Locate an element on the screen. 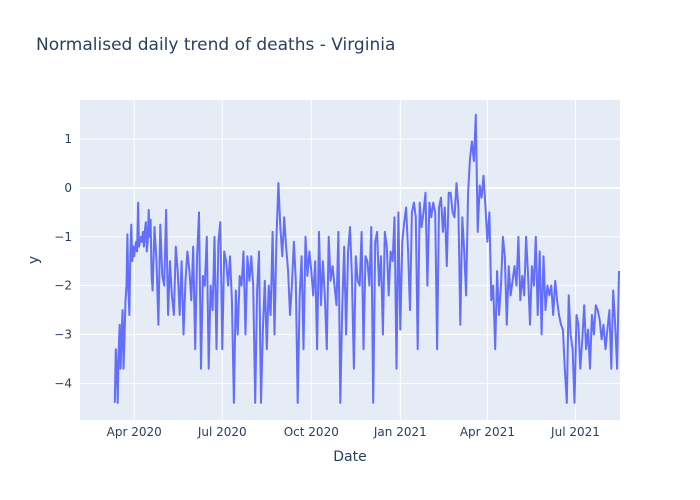  x-tick-label: Apr 2020 is located at coordinates (134, 432).